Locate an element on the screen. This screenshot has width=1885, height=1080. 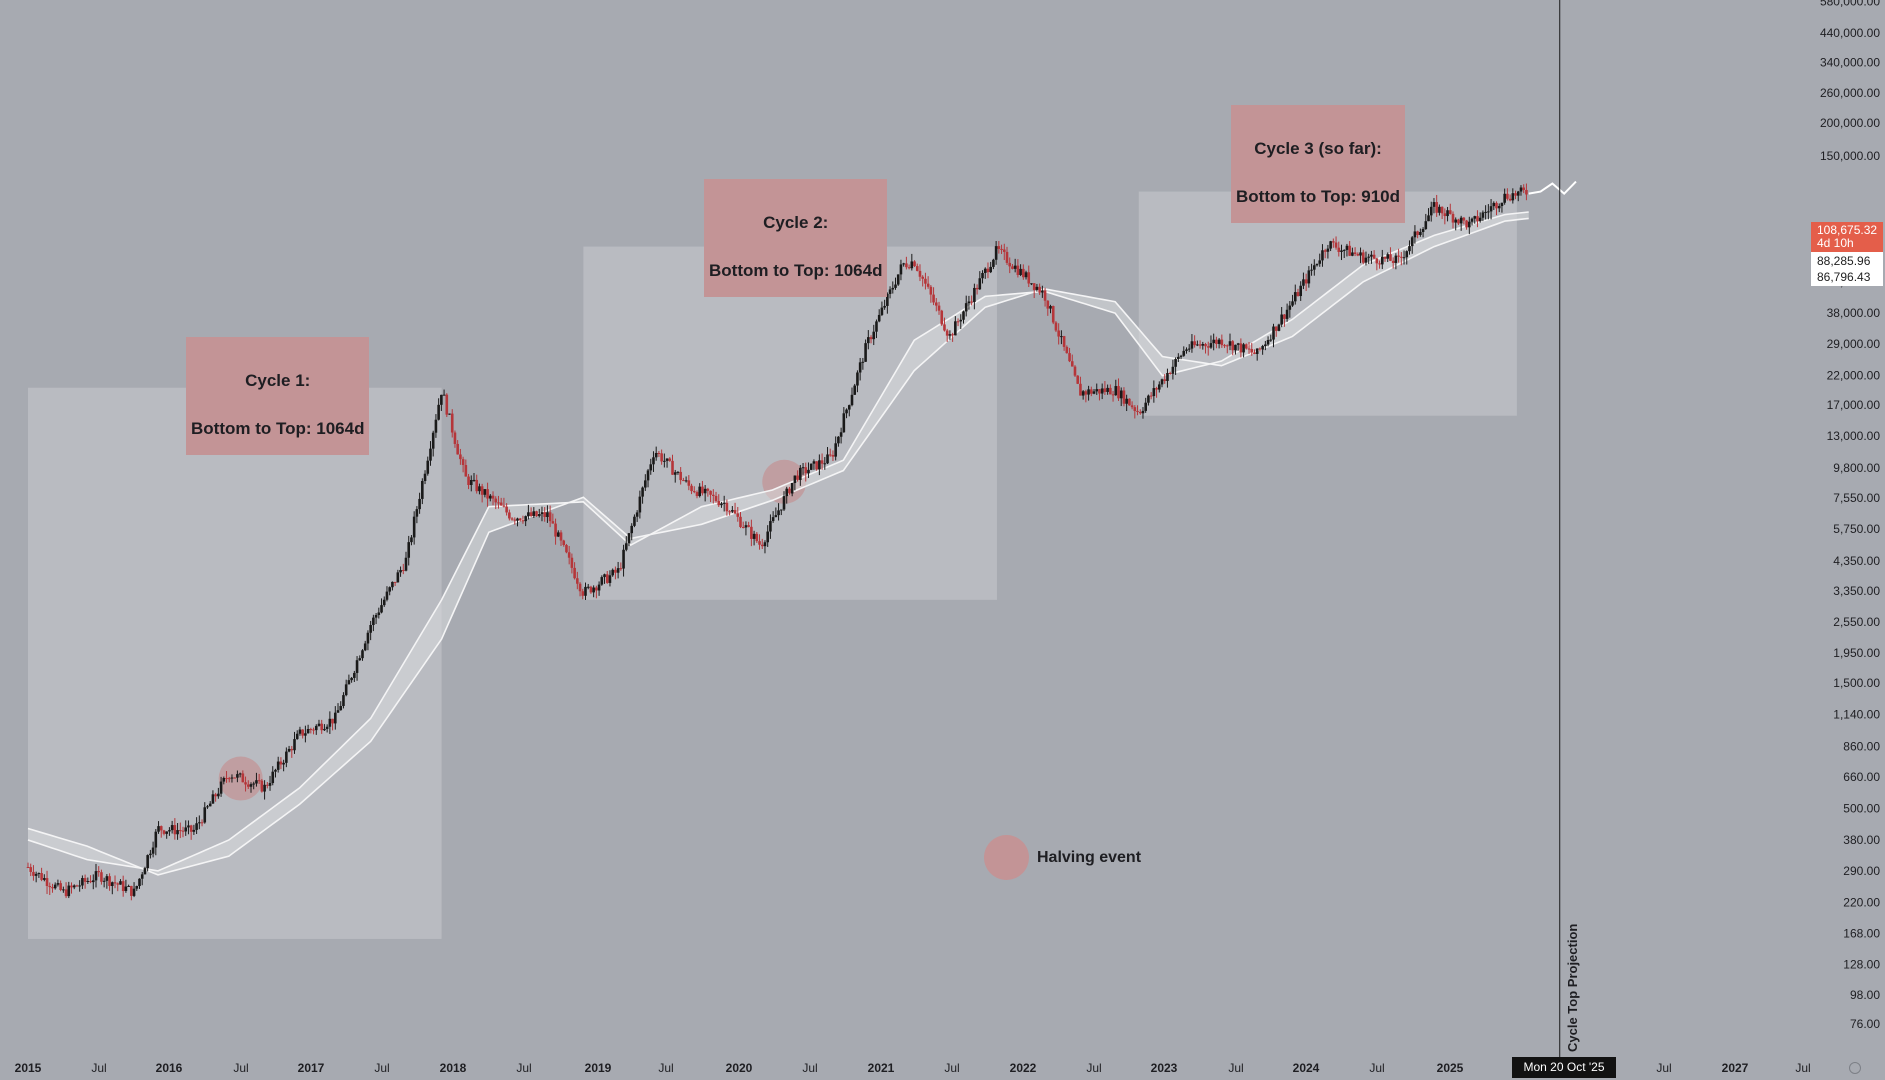
halving-legend-label: Halving event is located at coordinates (1089, 857).